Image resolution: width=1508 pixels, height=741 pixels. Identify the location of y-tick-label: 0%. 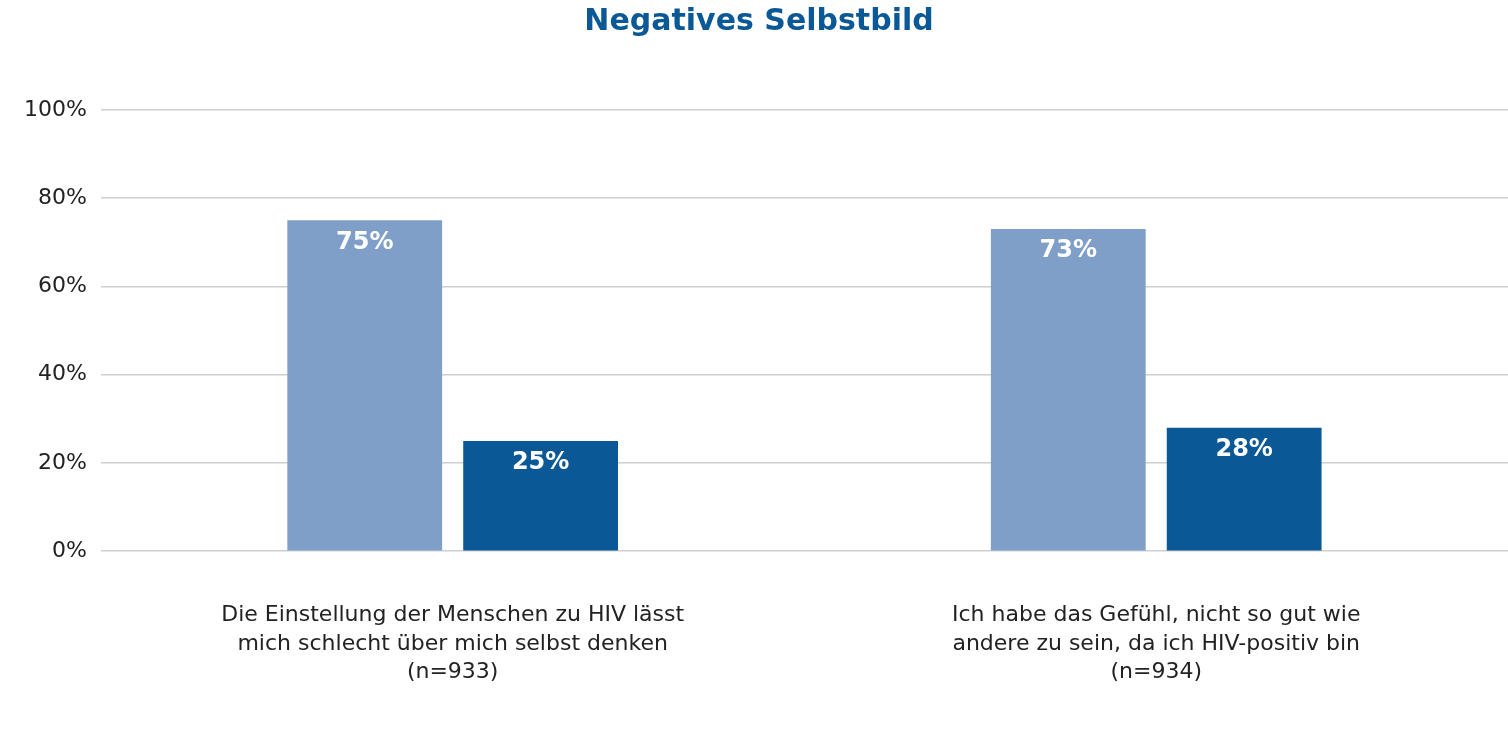
(69, 549).